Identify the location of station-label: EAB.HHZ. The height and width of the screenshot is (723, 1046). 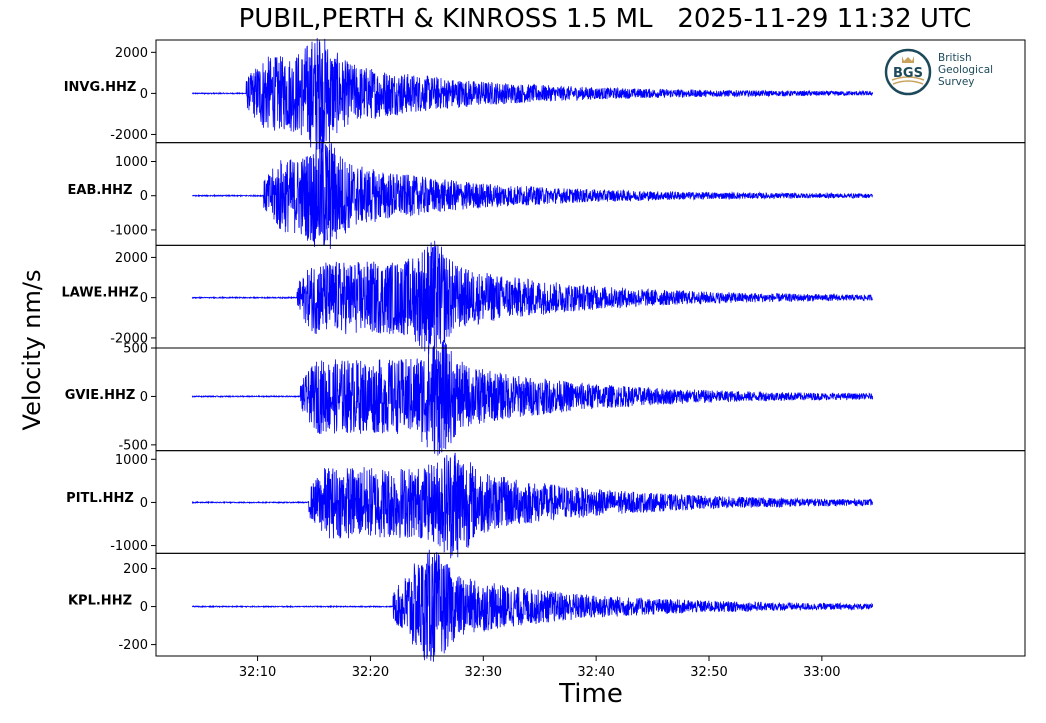
(100, 190).